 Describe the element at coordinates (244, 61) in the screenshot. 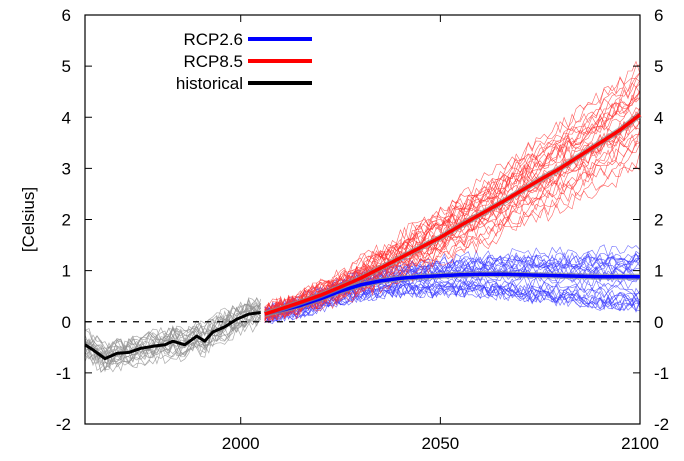

I see `legend: RCP2.6 RCP8.5 historical` at that location.